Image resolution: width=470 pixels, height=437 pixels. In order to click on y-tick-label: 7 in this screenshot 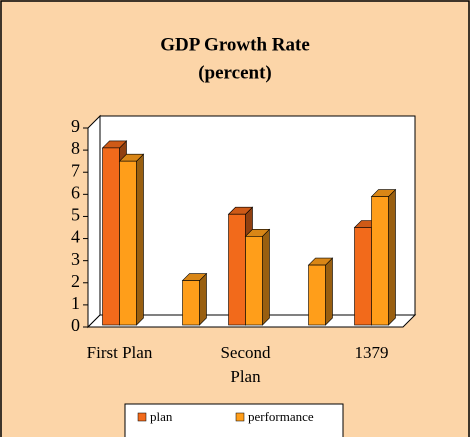, I will do `click(75, 170)`.